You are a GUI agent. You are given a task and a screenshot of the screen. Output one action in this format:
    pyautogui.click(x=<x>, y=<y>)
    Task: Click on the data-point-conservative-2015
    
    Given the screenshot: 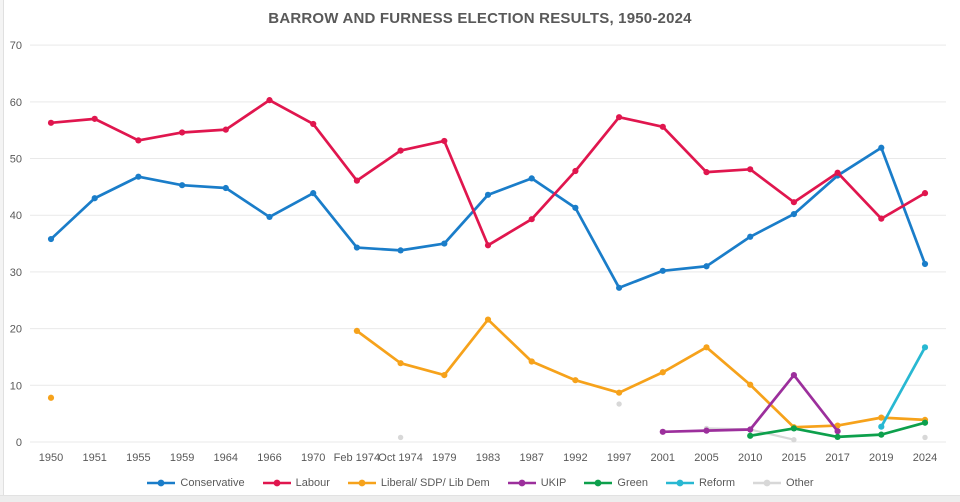 What is the action you would take?
    pyautogui.click(x=794, y=214)
    